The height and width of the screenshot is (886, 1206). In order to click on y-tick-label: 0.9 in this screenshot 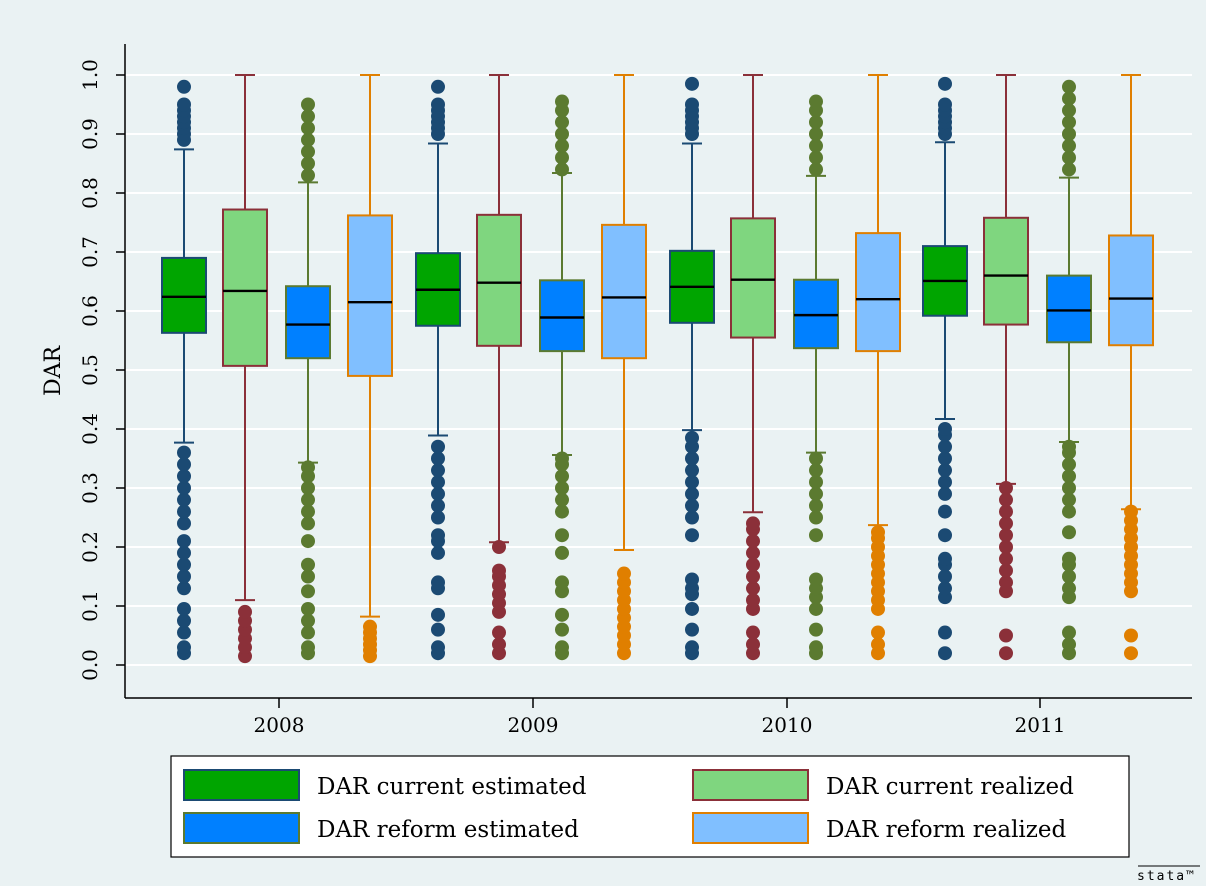, I will do `click(90, 134)`.